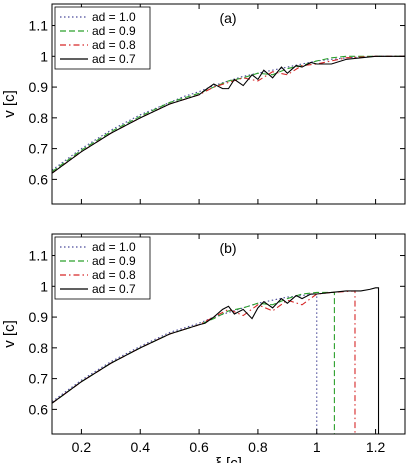 This screenshot has height=463, width=409. I want to click on panel-label: (b), so click(227, 248).